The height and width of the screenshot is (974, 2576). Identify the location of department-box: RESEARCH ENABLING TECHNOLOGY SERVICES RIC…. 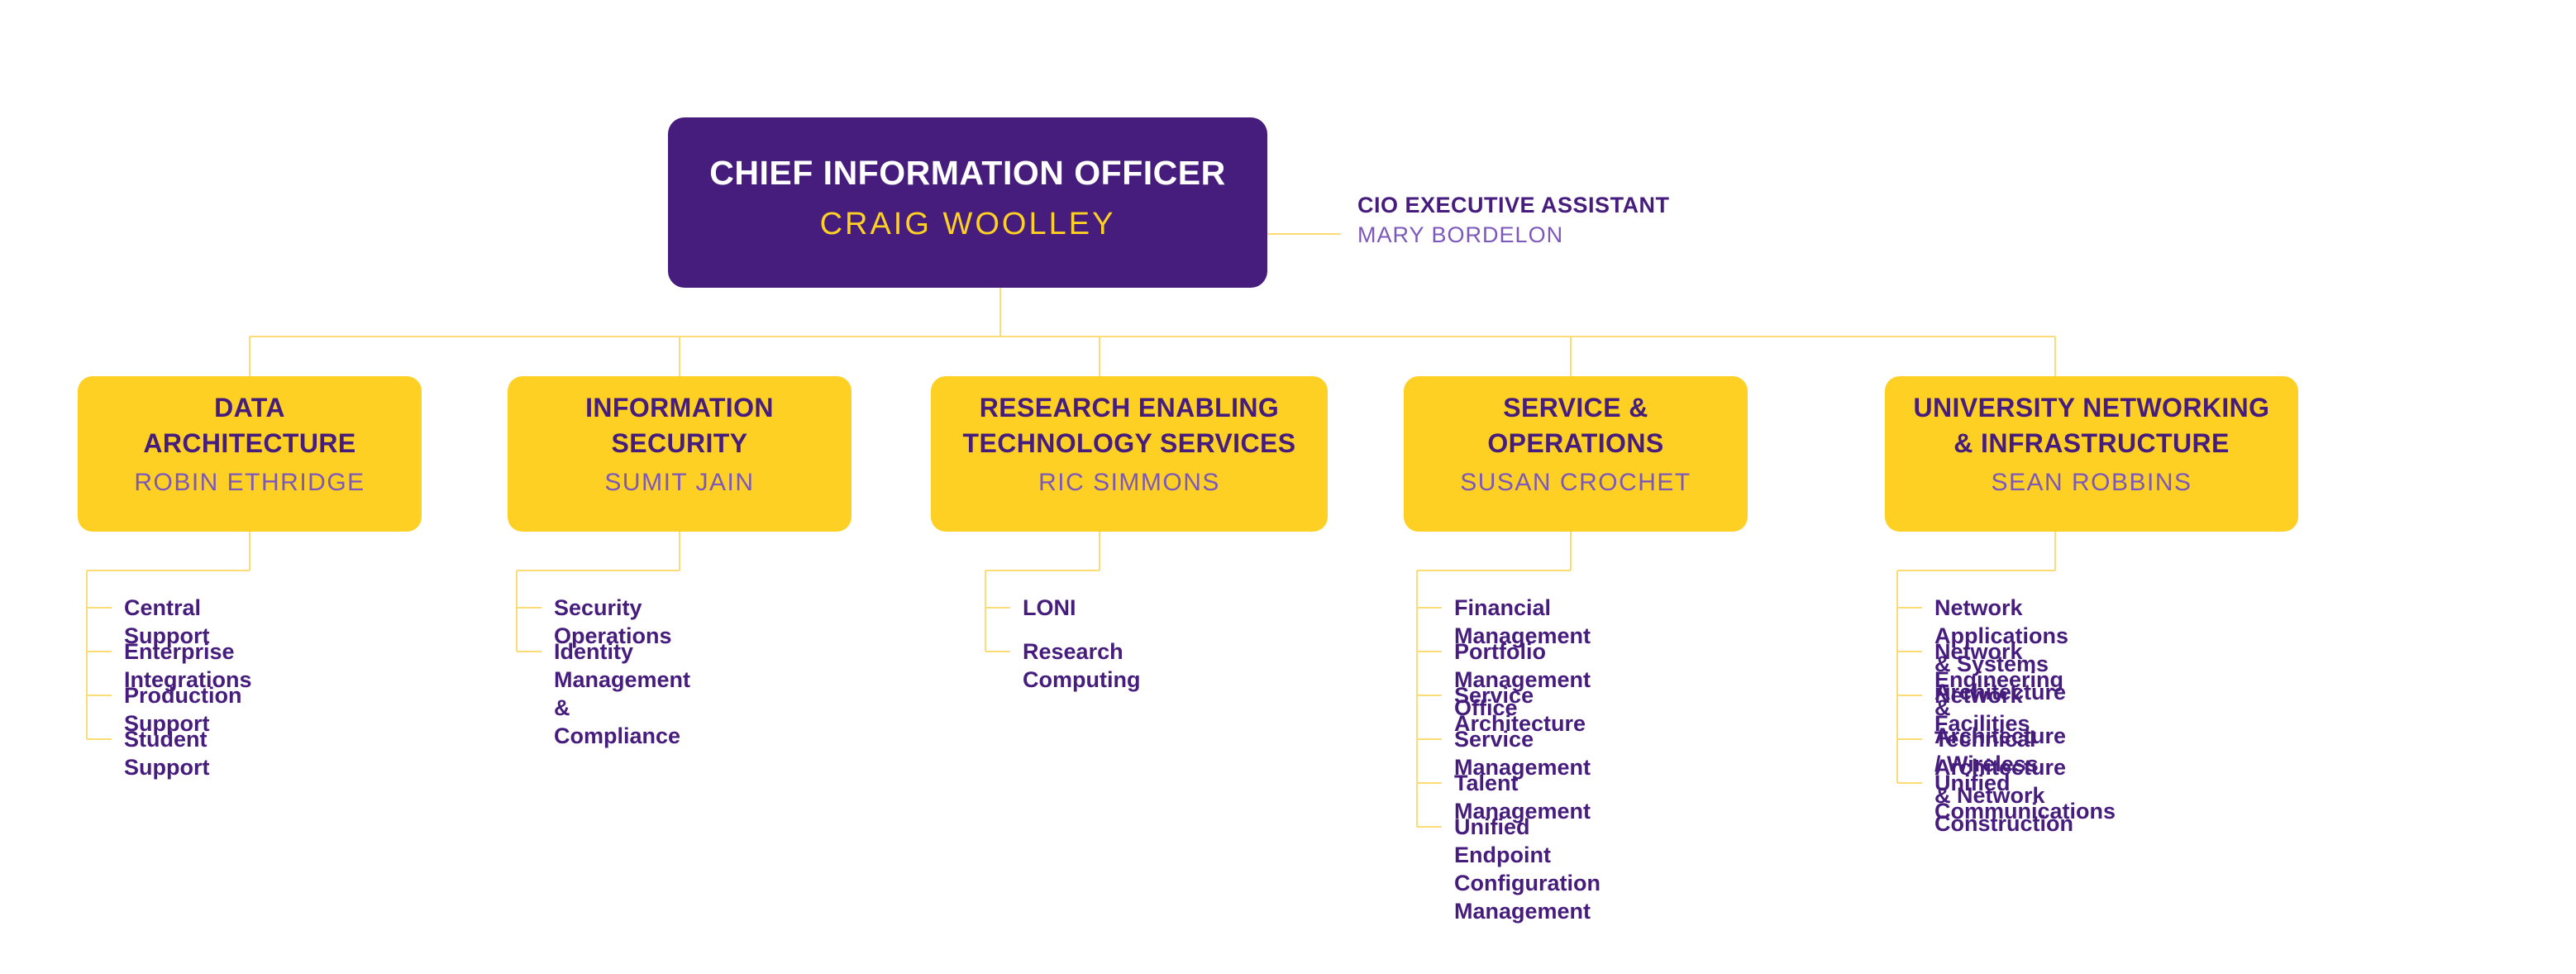
(1129, 454).